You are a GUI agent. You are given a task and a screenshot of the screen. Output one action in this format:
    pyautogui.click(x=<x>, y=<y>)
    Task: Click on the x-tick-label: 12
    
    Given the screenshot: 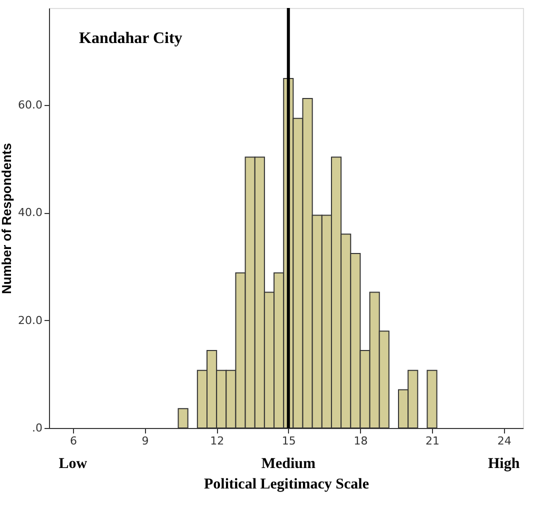 What is the action you would take?
    pyautogui.click(x=217, y=441)
    